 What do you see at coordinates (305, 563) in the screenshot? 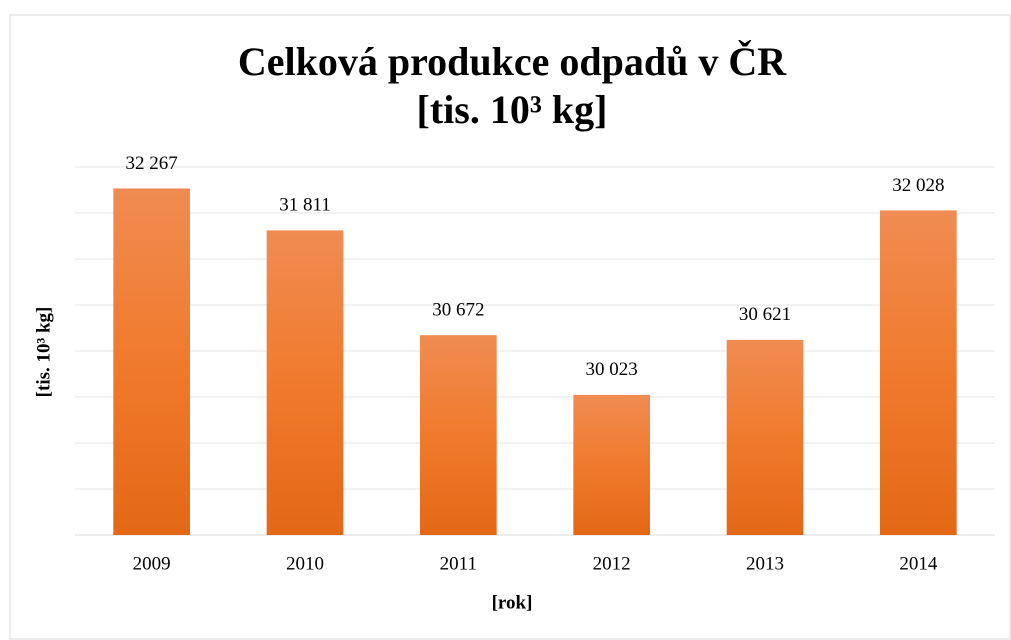
I see `x-tick-label: 2010` at bounding box center [305, 563].